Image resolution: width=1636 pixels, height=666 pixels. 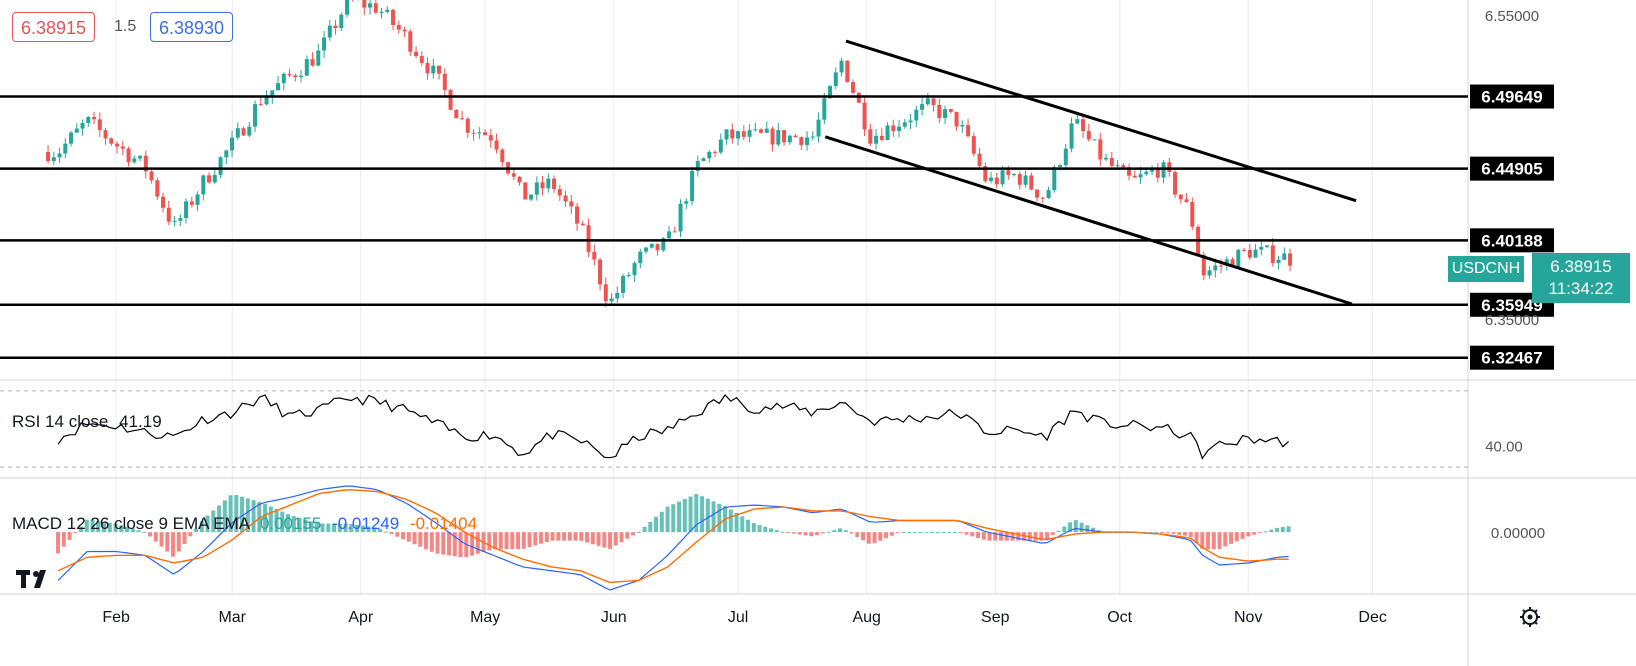 I want to click on settings-gear-icon, so click(x=1530, y=617).